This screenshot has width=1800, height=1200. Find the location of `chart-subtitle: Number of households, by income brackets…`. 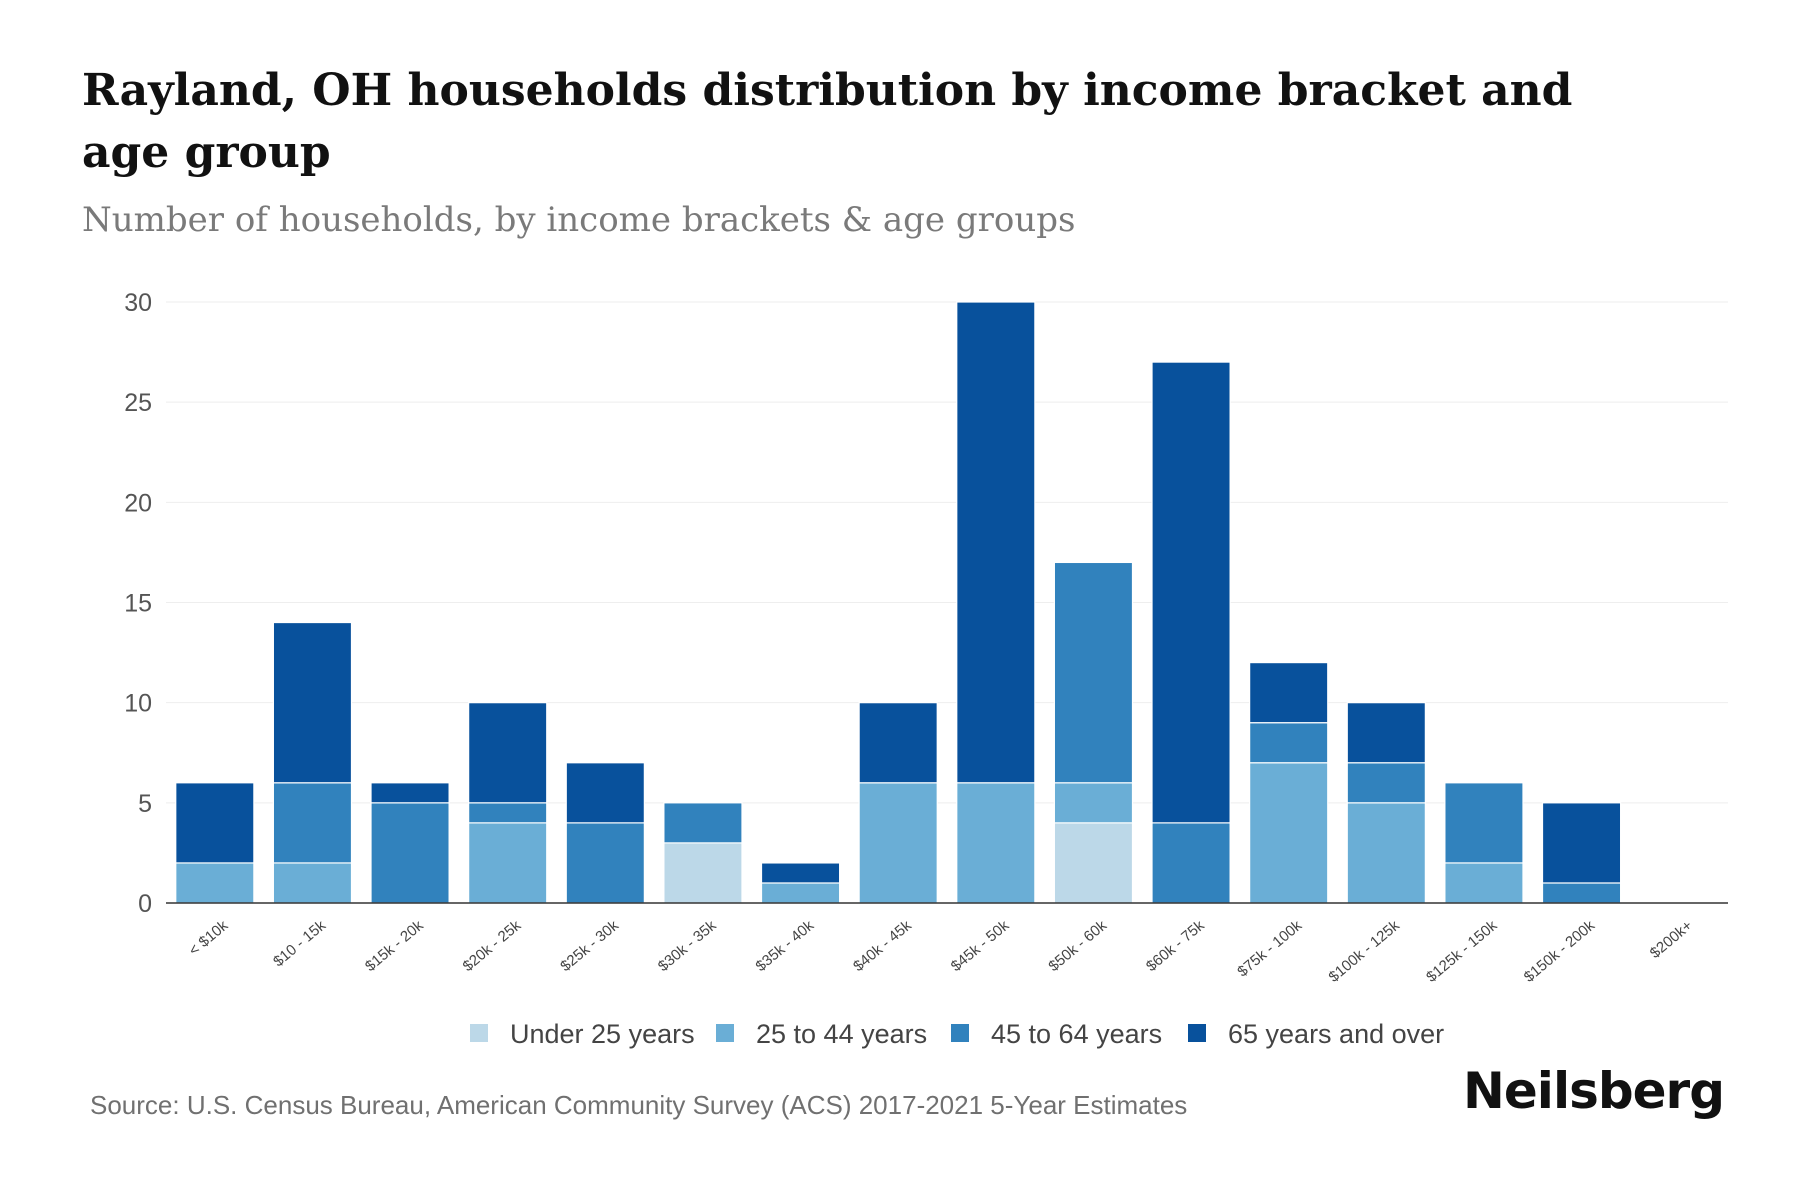

chart-subtitle: Number of households, by income brackets… is located at coordinates (579, 220).